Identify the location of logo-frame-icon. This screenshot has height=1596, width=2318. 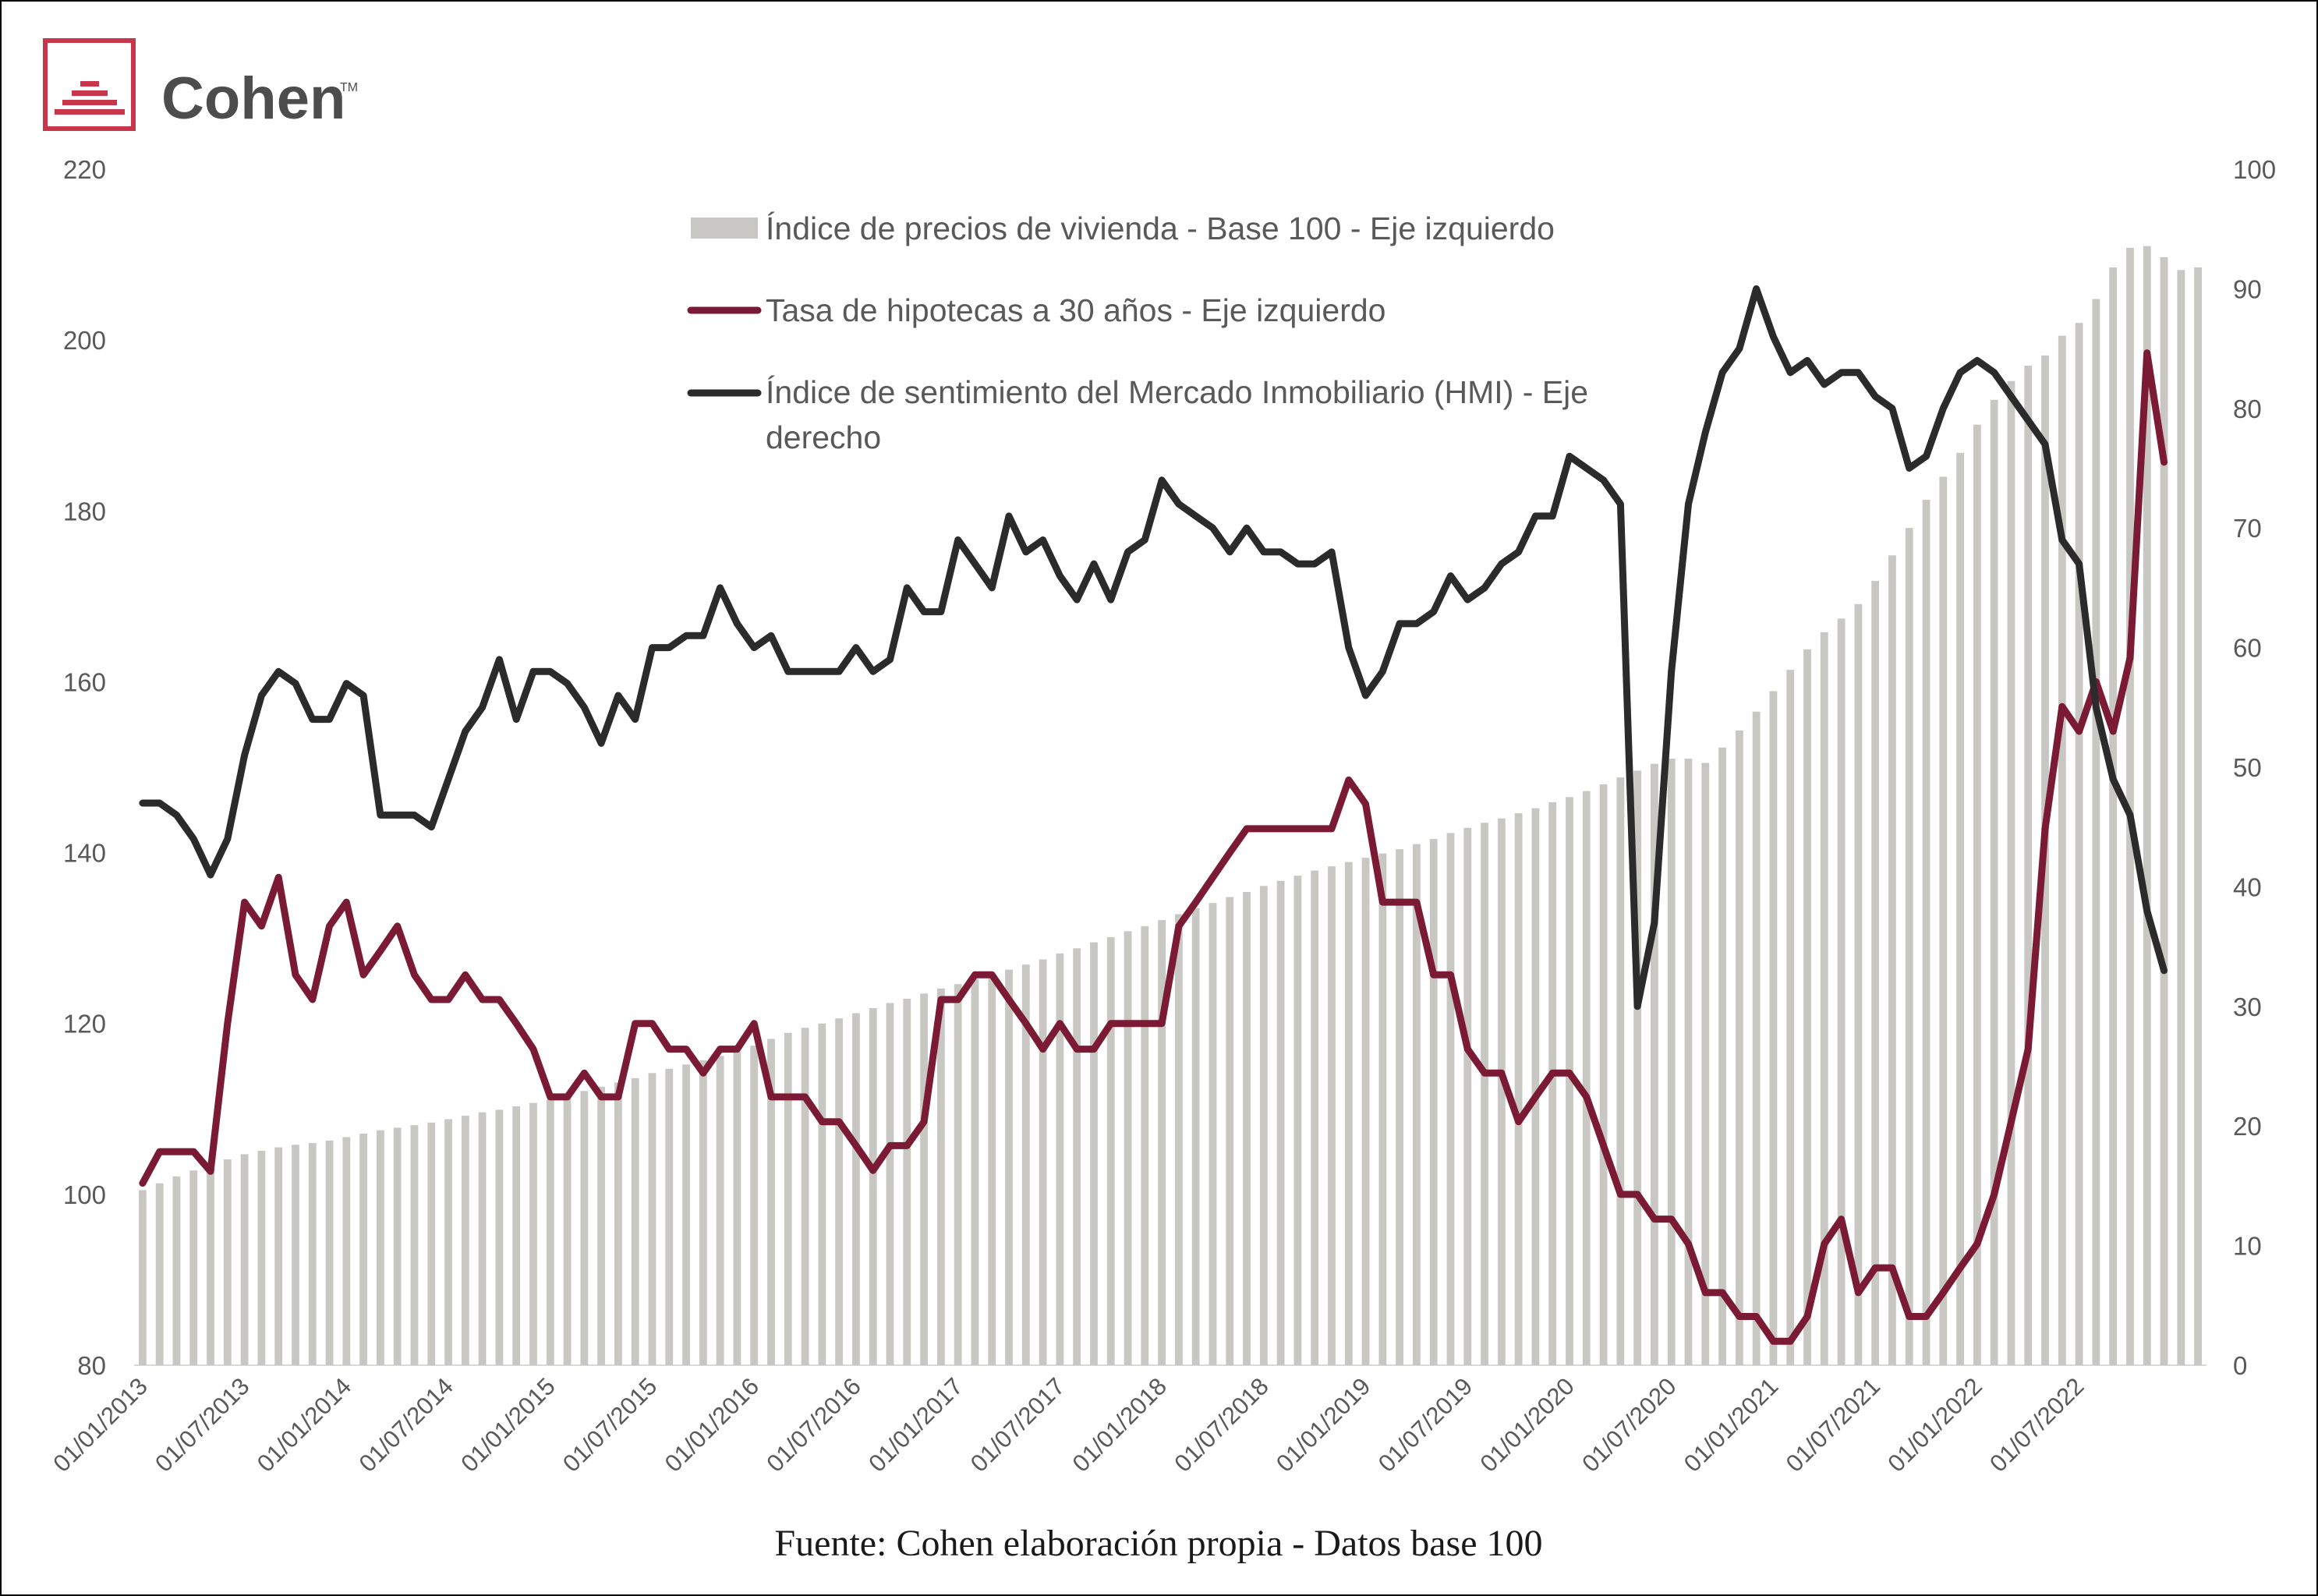
(89, 84).